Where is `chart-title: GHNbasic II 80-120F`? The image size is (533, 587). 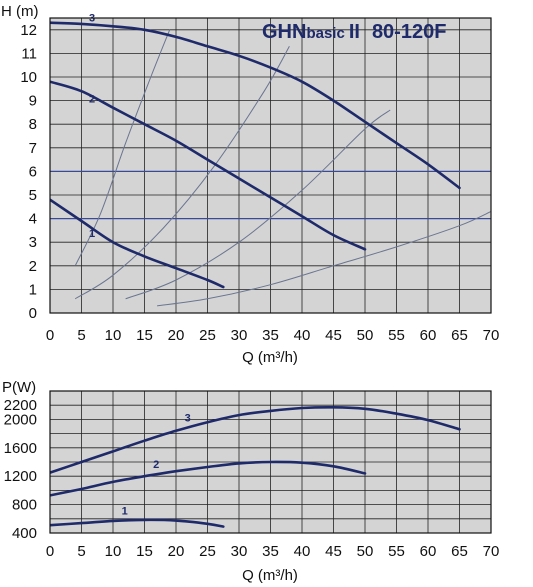
chart-title: GHNbasic II 80-120F is located at coordinates (354, 32).